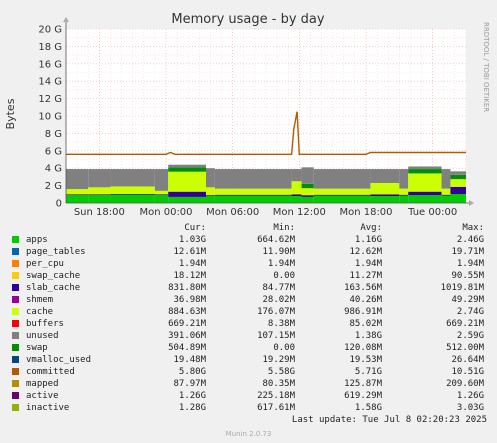 This screenshot has height=443, width=497. Describe the element at coordinates (250, 372) in the screenshot. I see `legend-row-committed: committed 5.80G 5.58G 5.71G 10.51G` at that location.